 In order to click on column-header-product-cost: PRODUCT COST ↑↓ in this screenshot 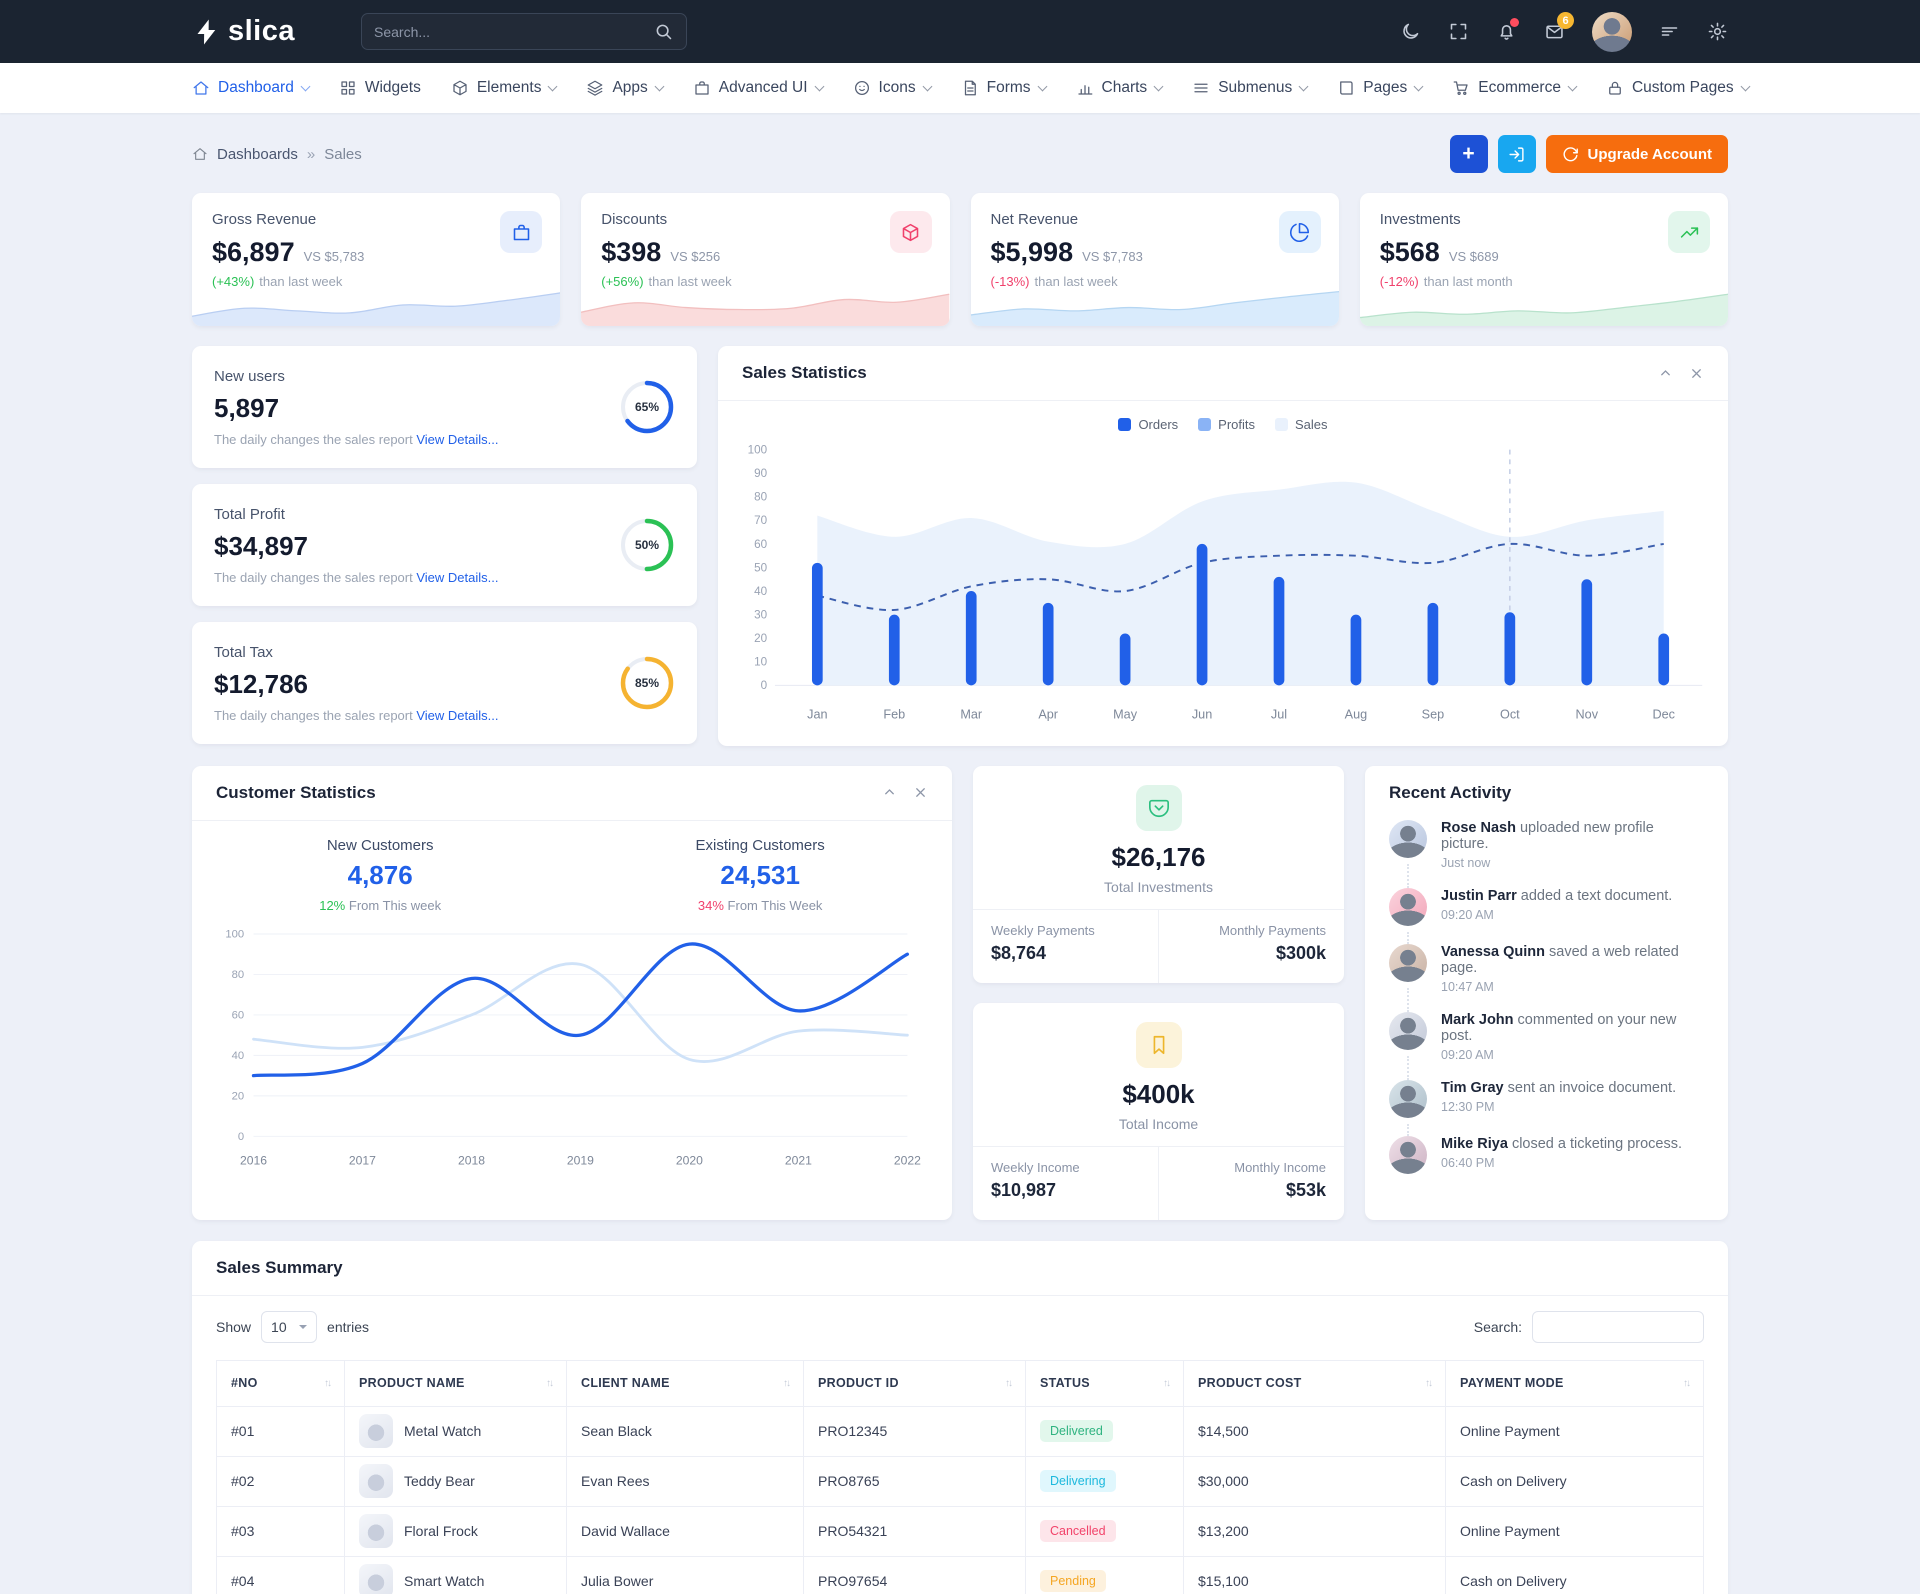, I will do `click(1314, 1383)`.